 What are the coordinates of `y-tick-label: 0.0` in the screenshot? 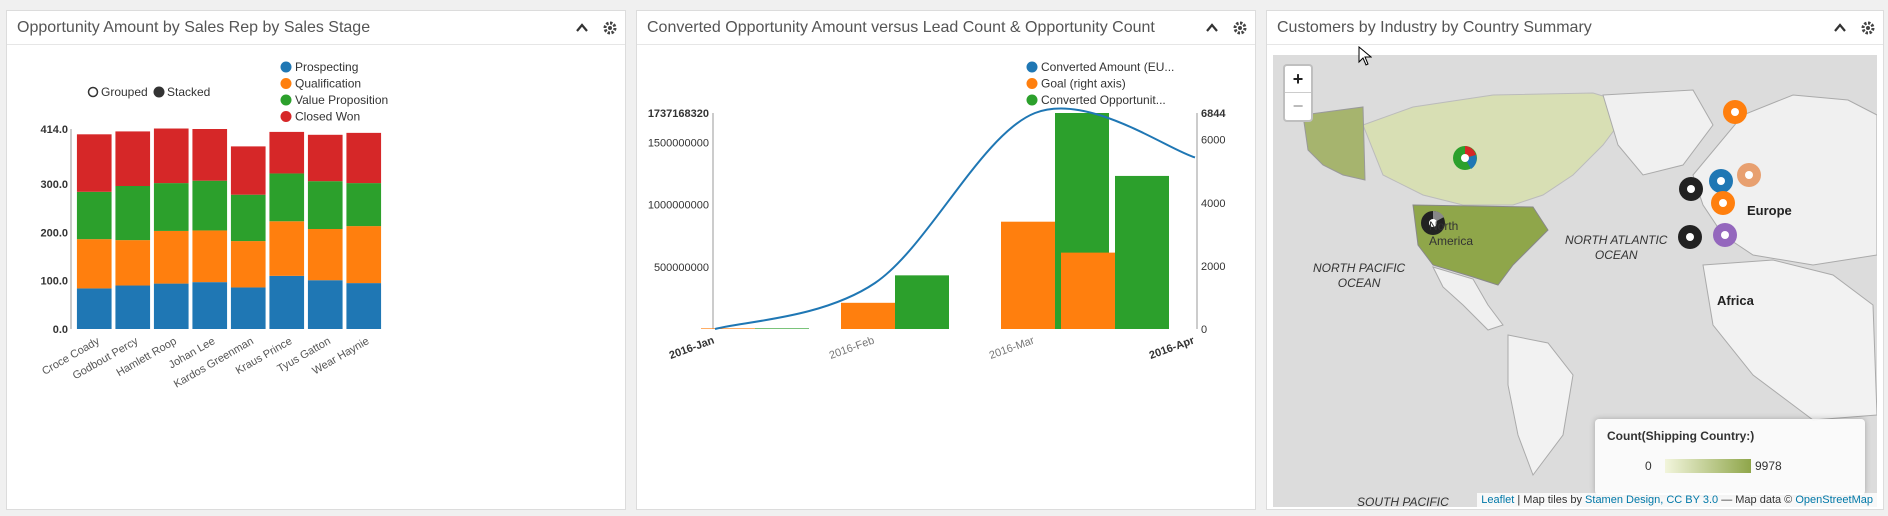 It's located at (60, 330).